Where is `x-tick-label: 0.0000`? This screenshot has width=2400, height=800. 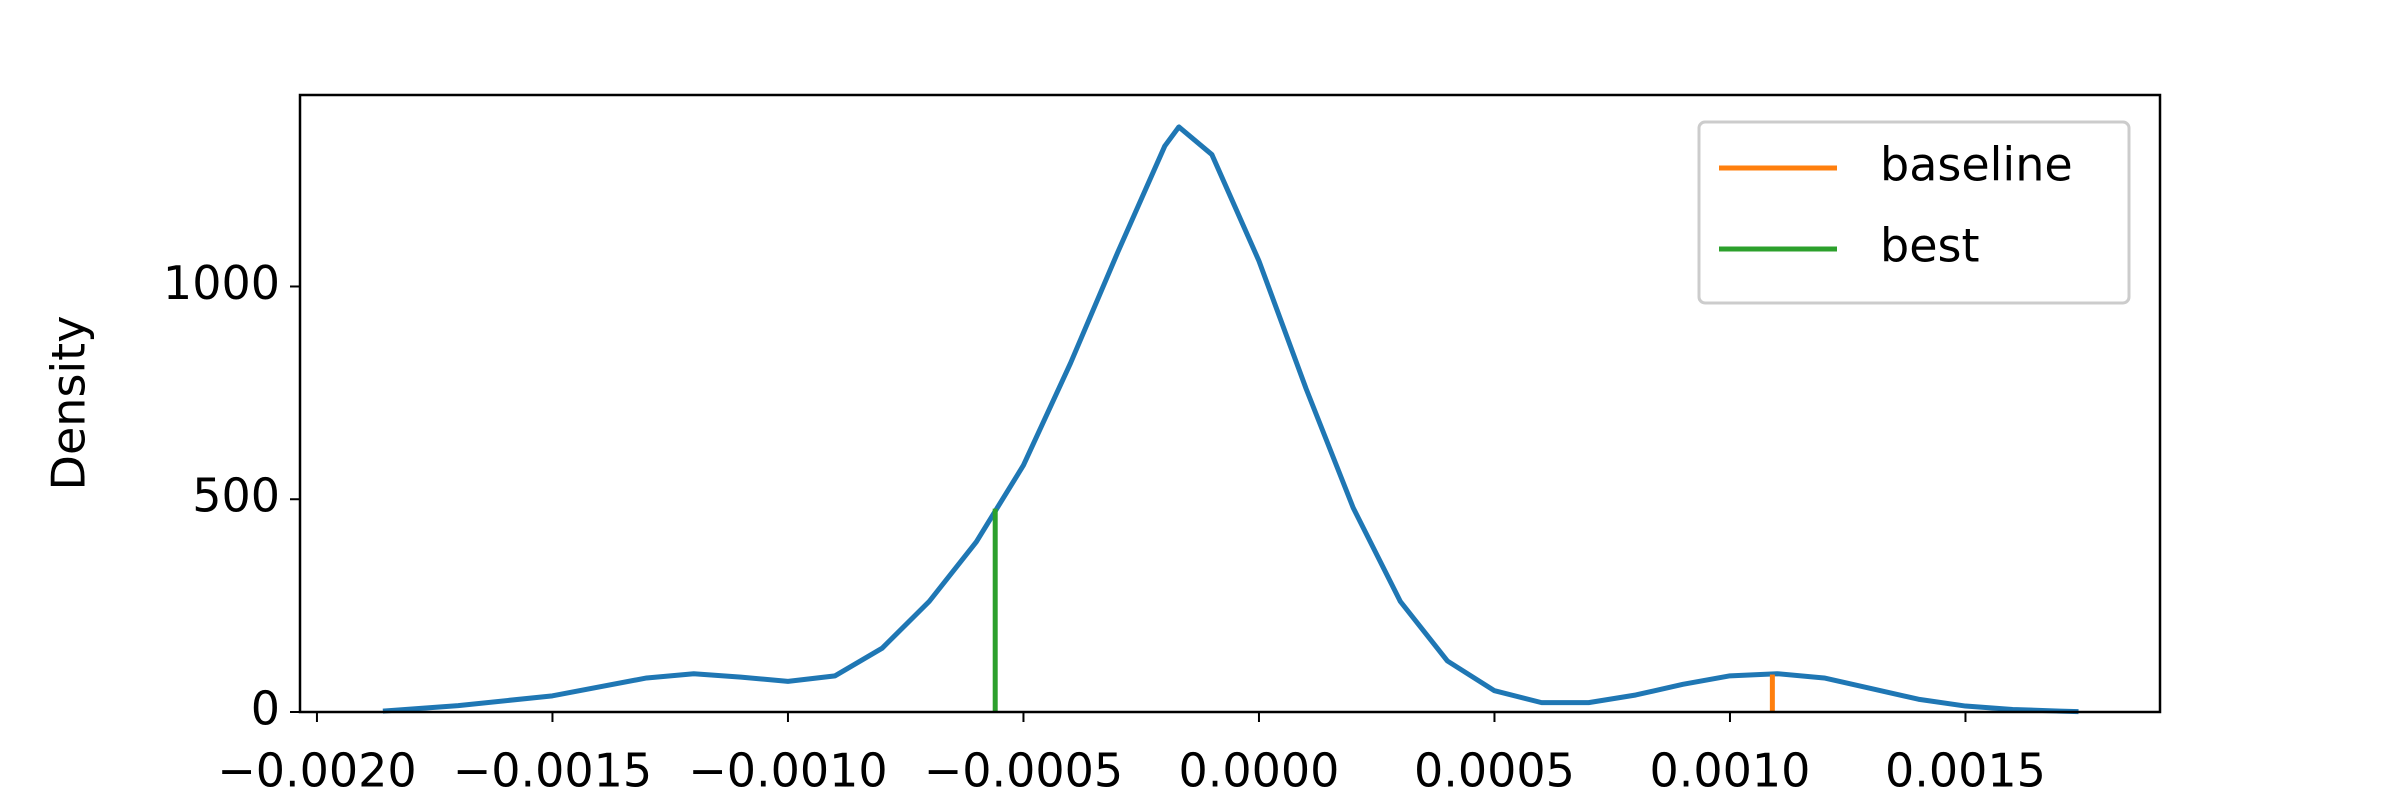
x-tick-label: 0.0000 is located at coordinates (1258, 771).